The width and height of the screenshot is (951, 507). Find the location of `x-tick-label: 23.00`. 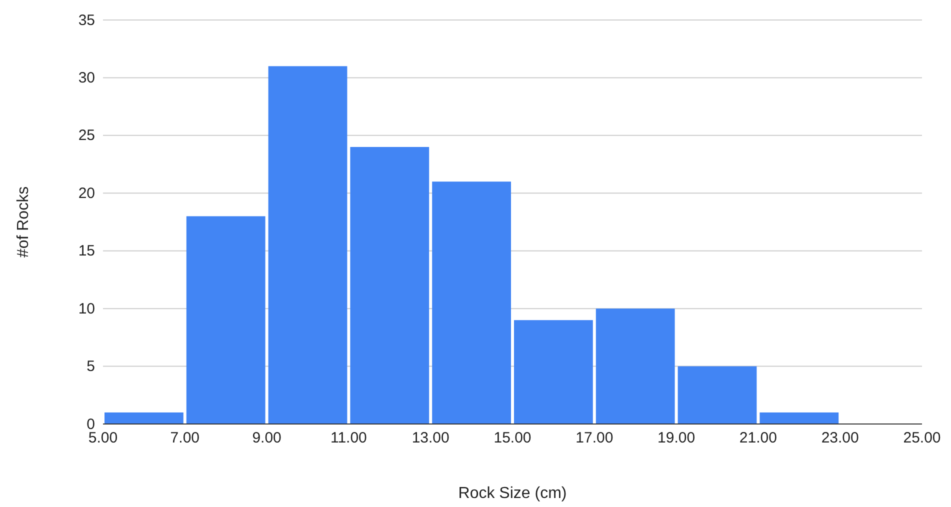

x-tick-label: 23.00 is located at coordinates (840, 438).